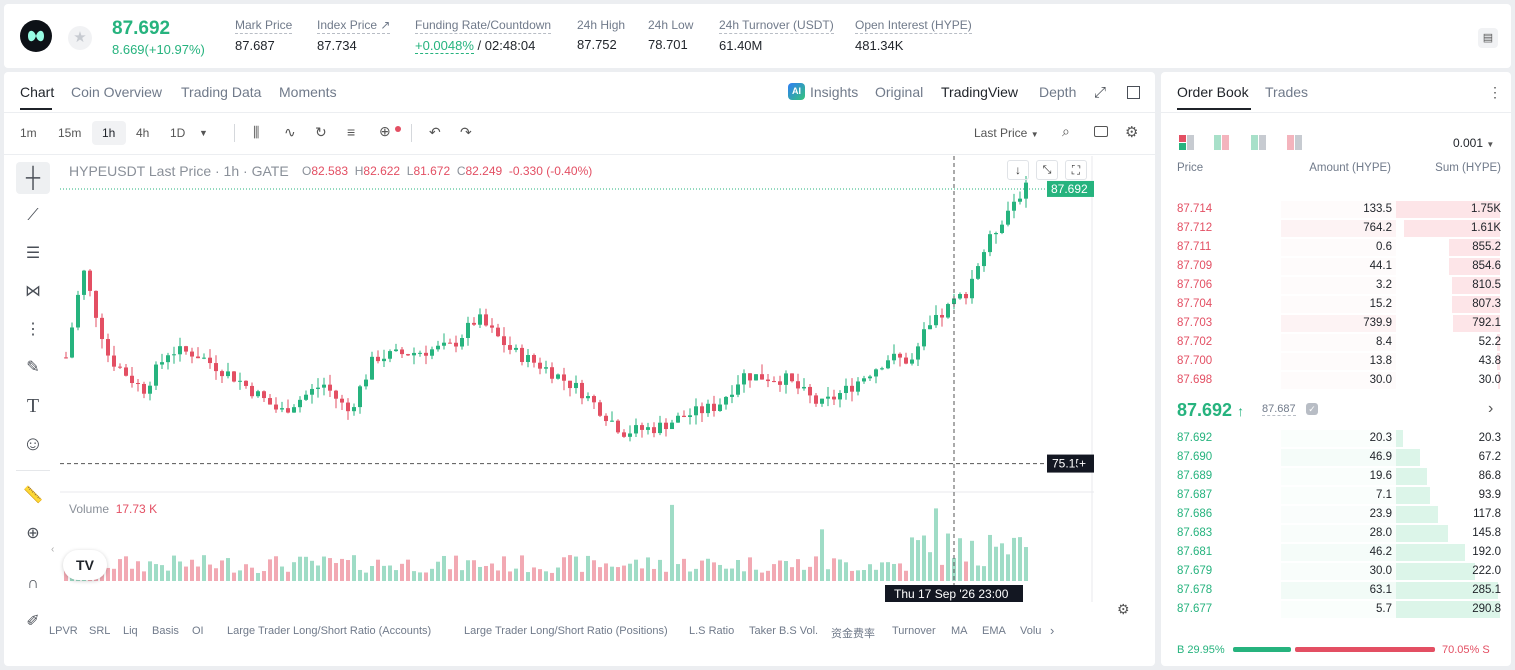 The height and width of the screenshot is (670, 1515). What do you see at coordinates (1336, 476) in the screenshot?
I see `bid-row: 87.689 19.6 86.8` at bounding box center [1336, 476].